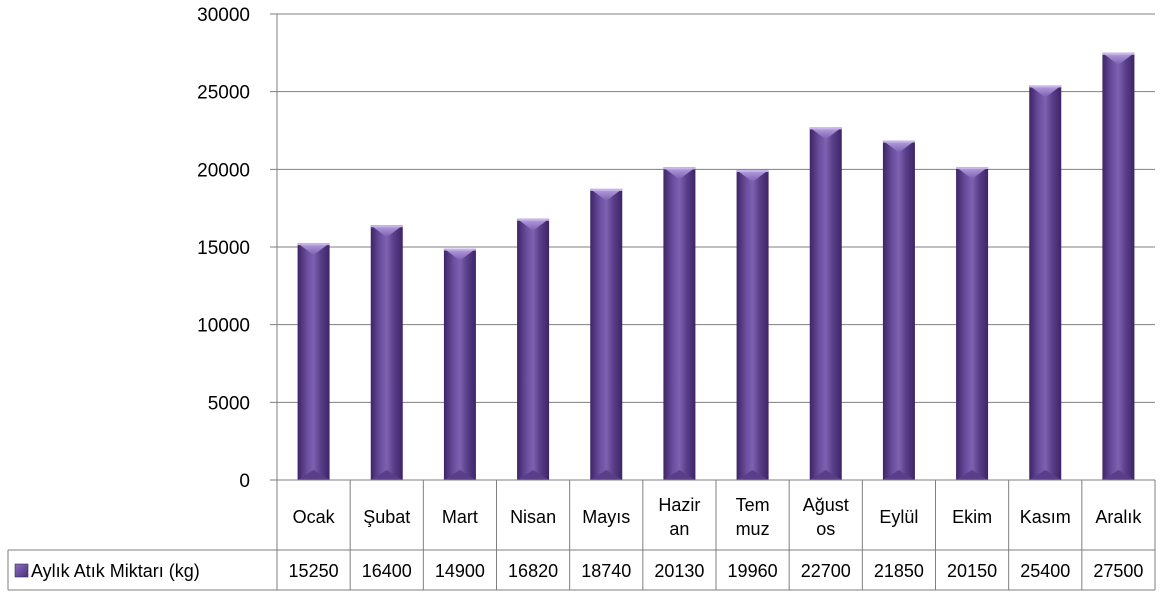 Image resolution: width=1163 pixels, height=596 pixels. What do you see at coordinates (460, 571) in the screenshot?
I see `data-value-label: 14900` at bounding box center [460, 571].